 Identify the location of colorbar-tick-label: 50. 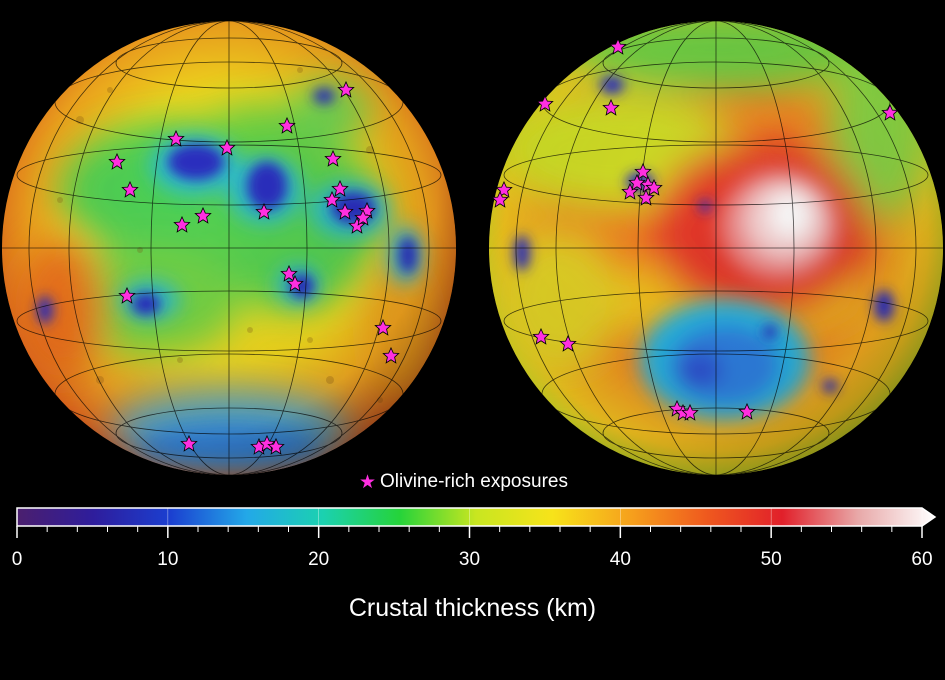
(771, 559).